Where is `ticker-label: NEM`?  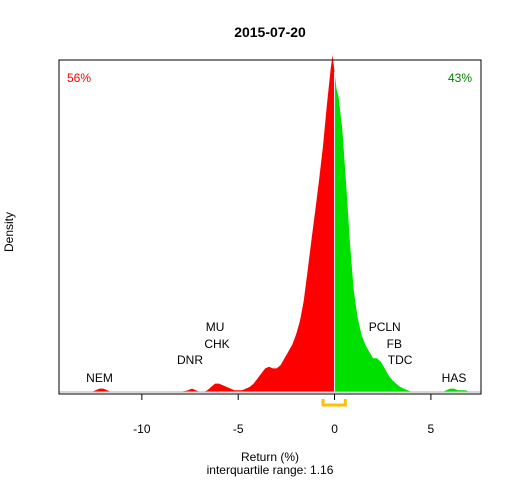
ticker-label: NEM is located at coordinates (99, 378).